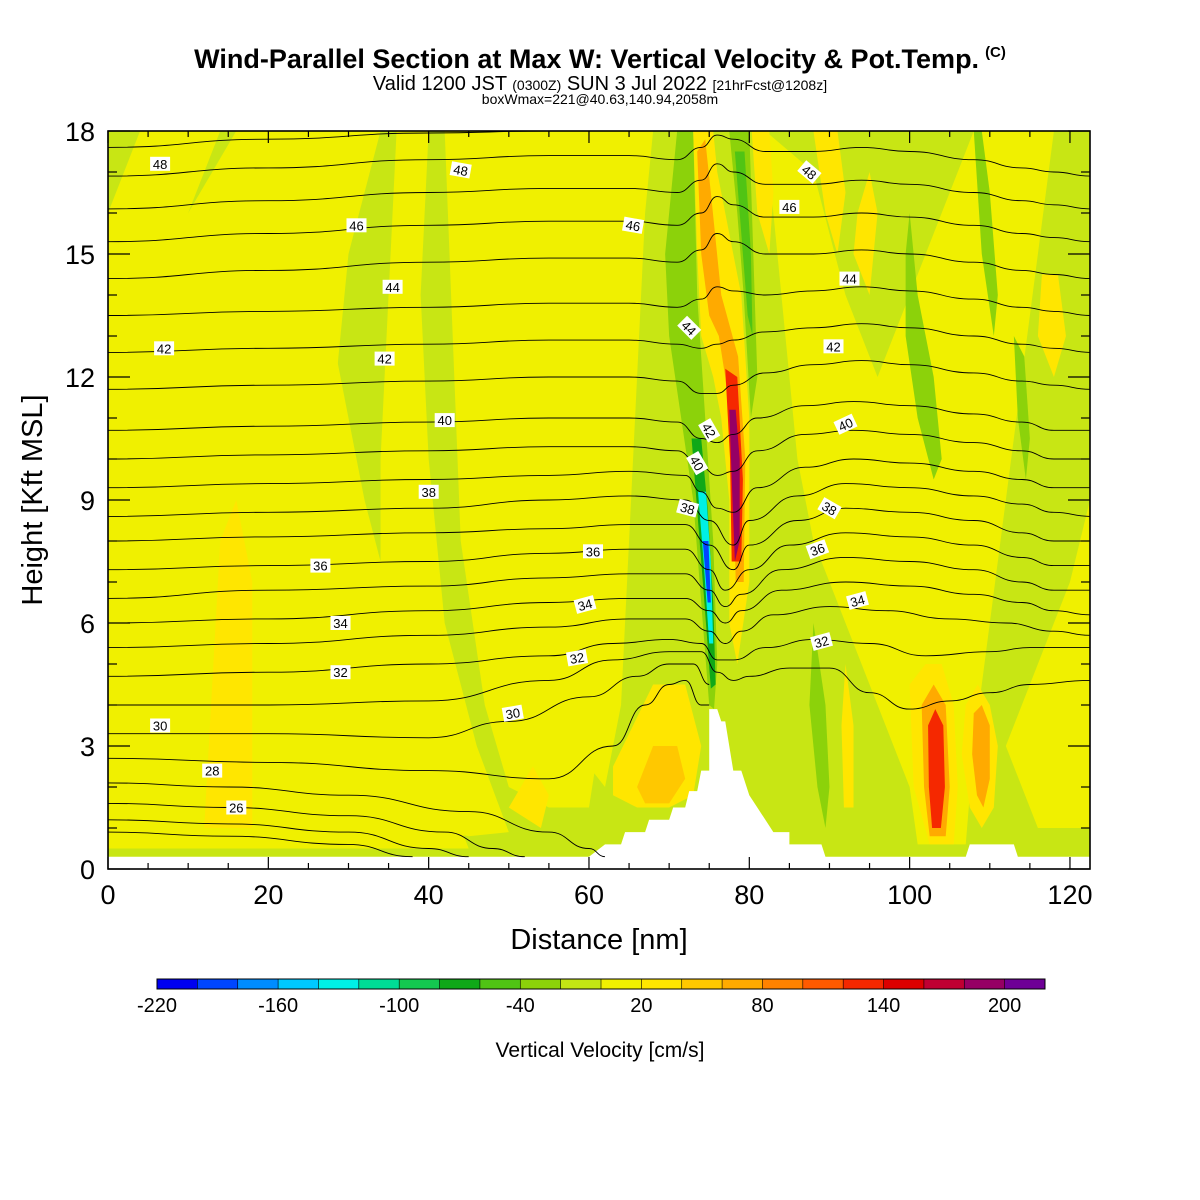  I want to click on isentrope-label-text: 48, so click(160, 164).